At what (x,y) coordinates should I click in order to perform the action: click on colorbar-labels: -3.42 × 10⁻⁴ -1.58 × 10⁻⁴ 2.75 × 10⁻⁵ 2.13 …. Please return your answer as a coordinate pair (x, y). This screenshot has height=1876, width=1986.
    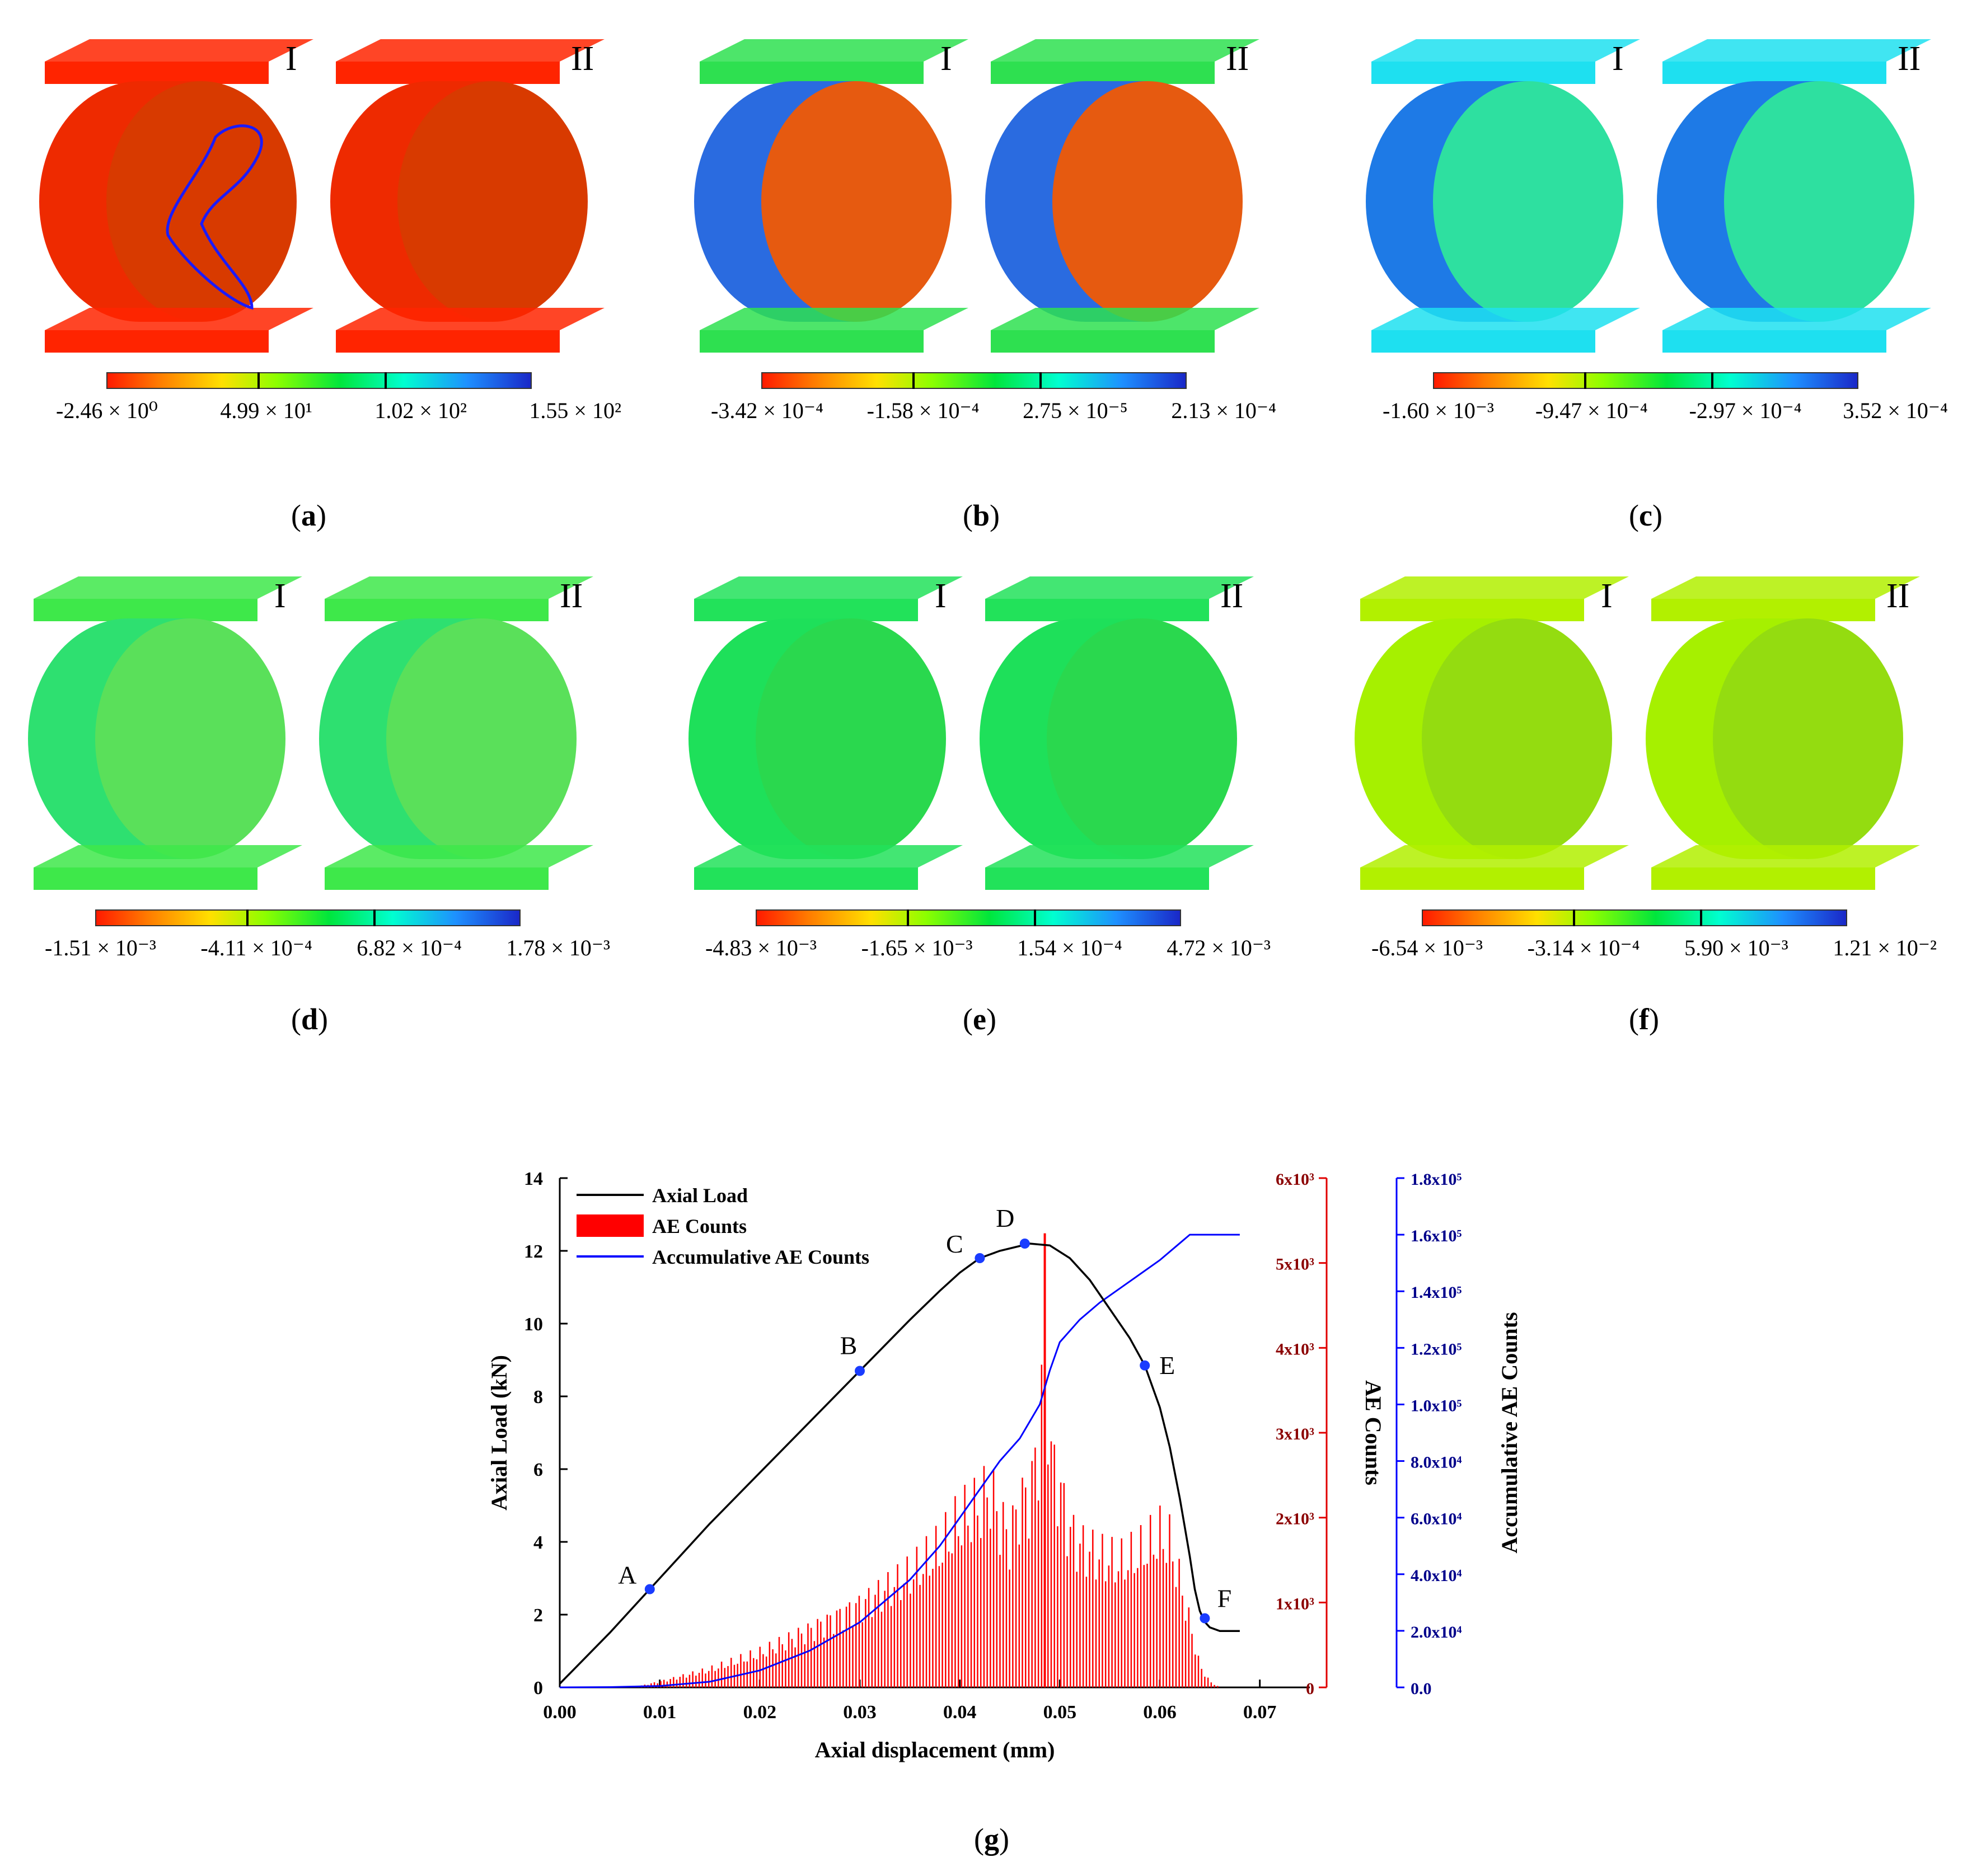
    Looking at the image, I should click on (993, 410).